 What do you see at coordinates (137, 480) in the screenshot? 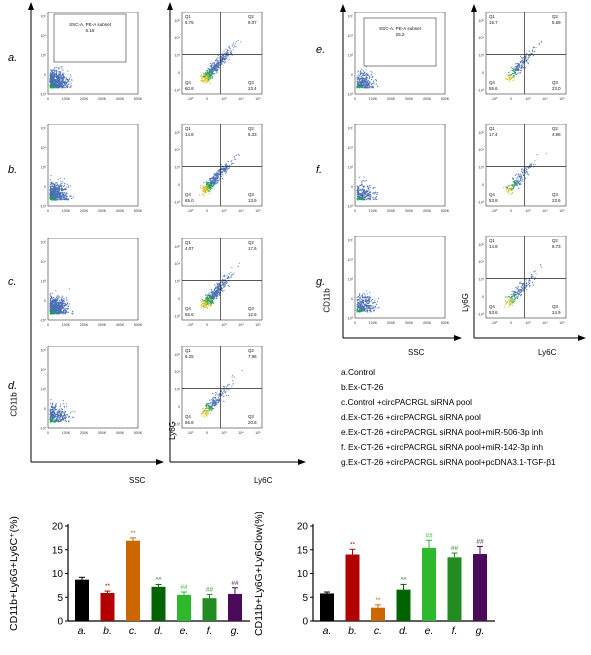
I see `ssc-axis-label: SSC` at bounding box center [137, 480].